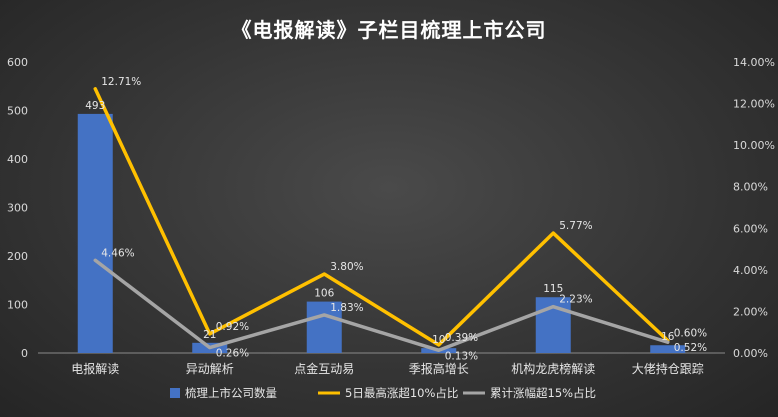  What do you see at coordinates (668, 368) in the screenshot?
I see `x-category-label: 大佬持仓跟踪` at bounding box center [668, 368].